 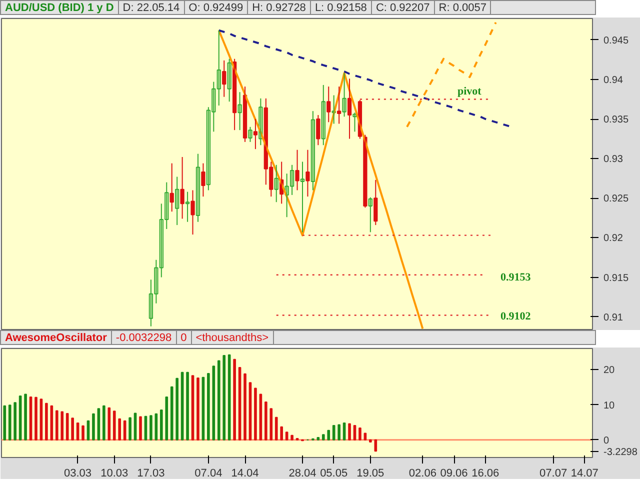 What do you see at coordinates (208, 474) in the screenshot?
I see `x-tick-label: 07.04` at bounding box center [208, 474].